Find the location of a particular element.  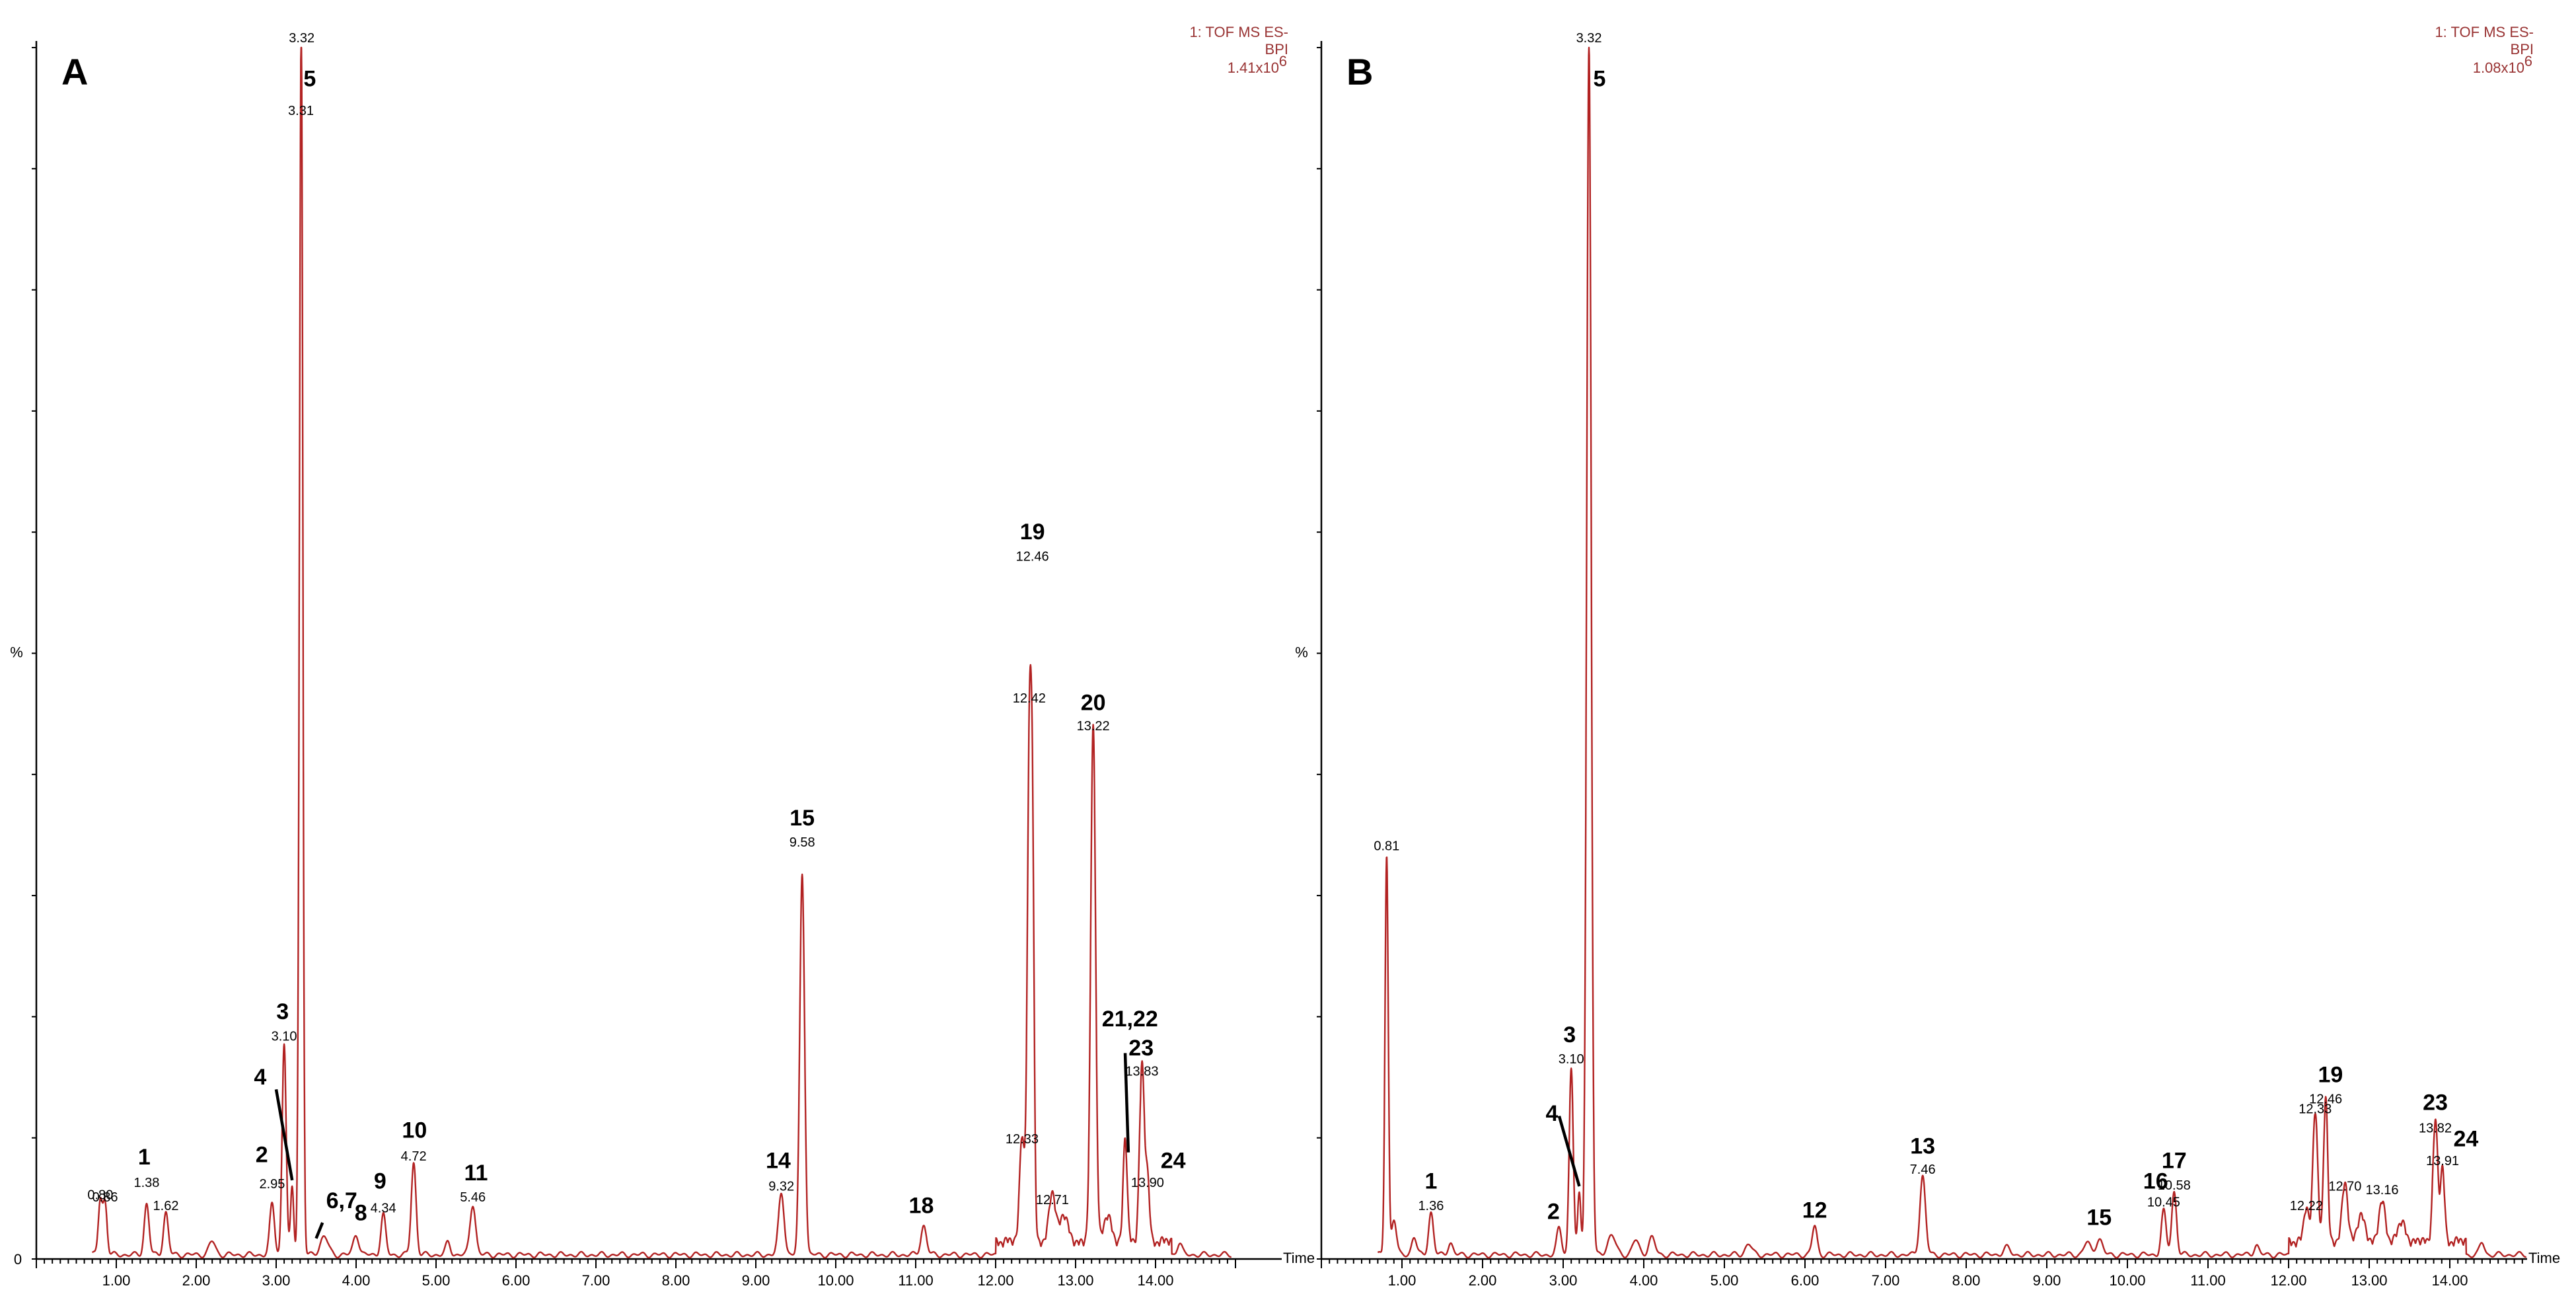

retention-time-label: 0.86 is located at coordinates (105, 1197).